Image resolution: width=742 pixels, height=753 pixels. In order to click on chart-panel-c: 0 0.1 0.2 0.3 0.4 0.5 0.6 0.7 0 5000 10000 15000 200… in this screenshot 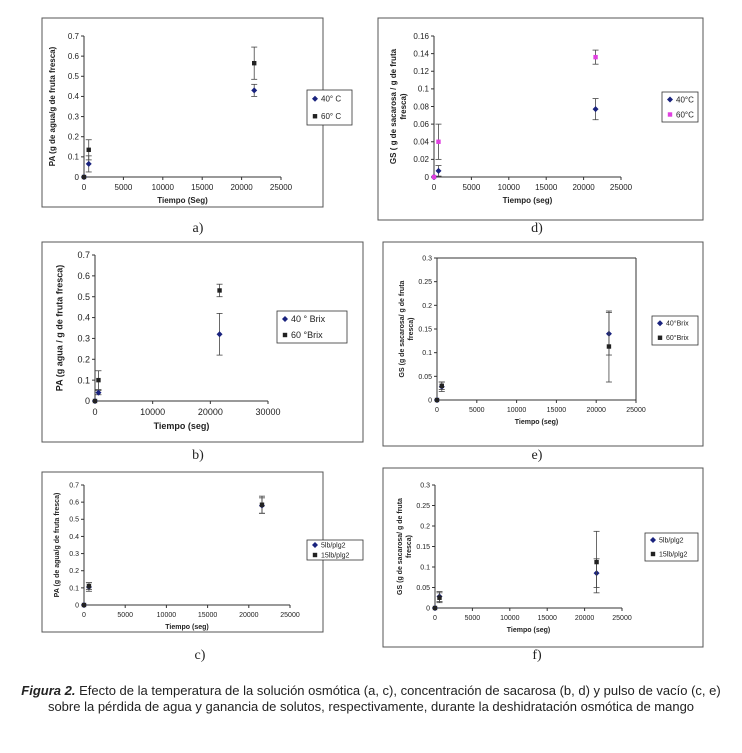, I will do `click(202, 567)`.